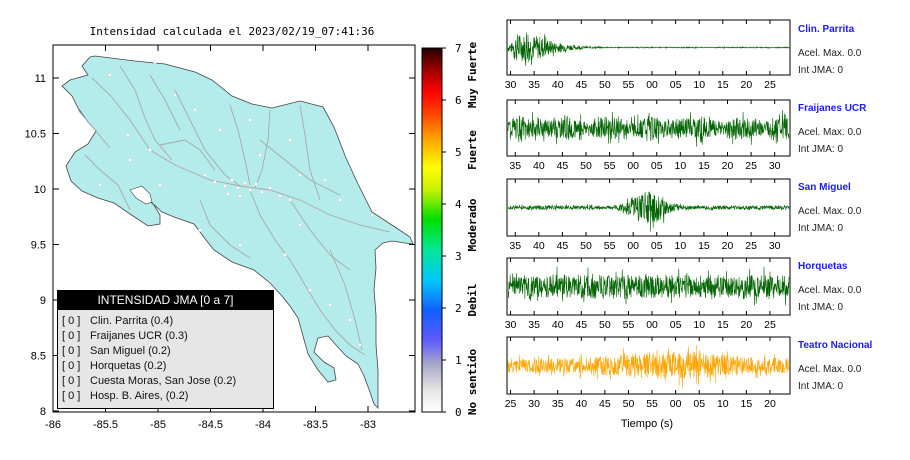 The width and height of the screenshot is (910, 460). Describe the element at coordinates (458, 152) in the screenshot. I see `colorbar-tick-label: 5` at that location.